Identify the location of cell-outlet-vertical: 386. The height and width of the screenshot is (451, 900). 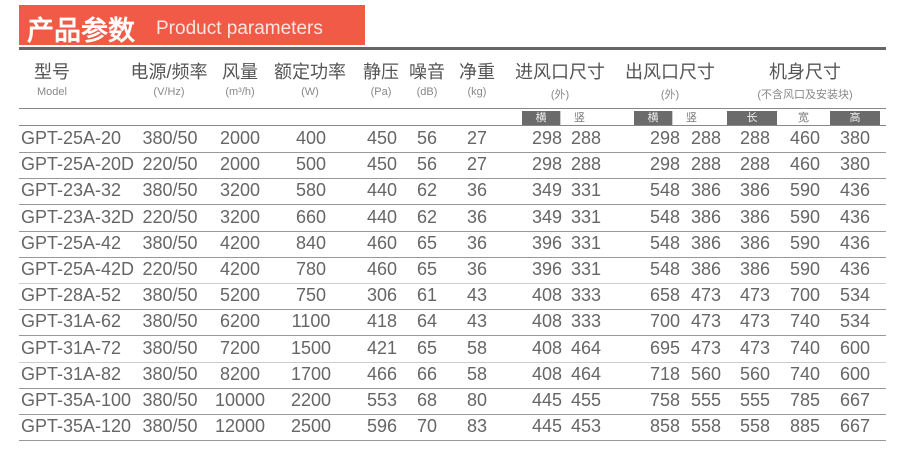
(706, 242).